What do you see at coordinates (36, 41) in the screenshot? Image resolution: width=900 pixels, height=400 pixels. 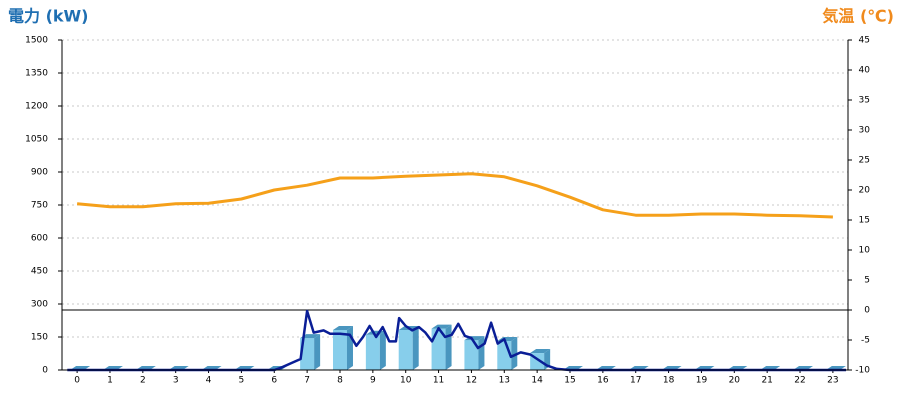 I see `y-tick-label: 1500` at bounding box center [36, 41].